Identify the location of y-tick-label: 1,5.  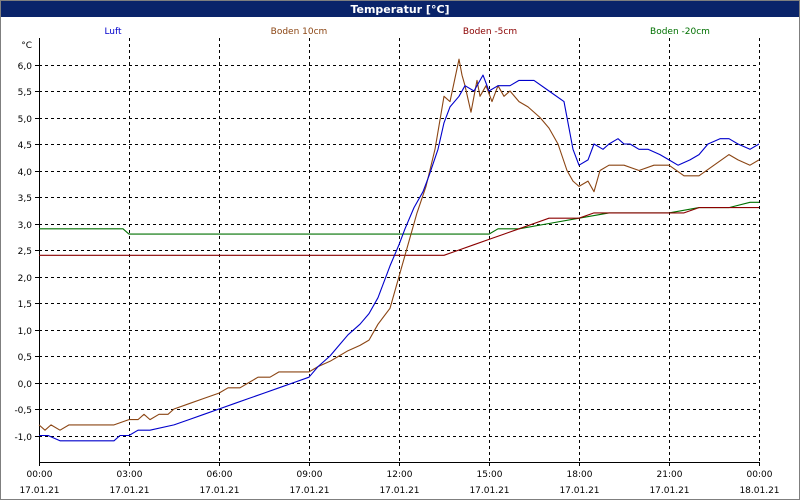
(25, 305).